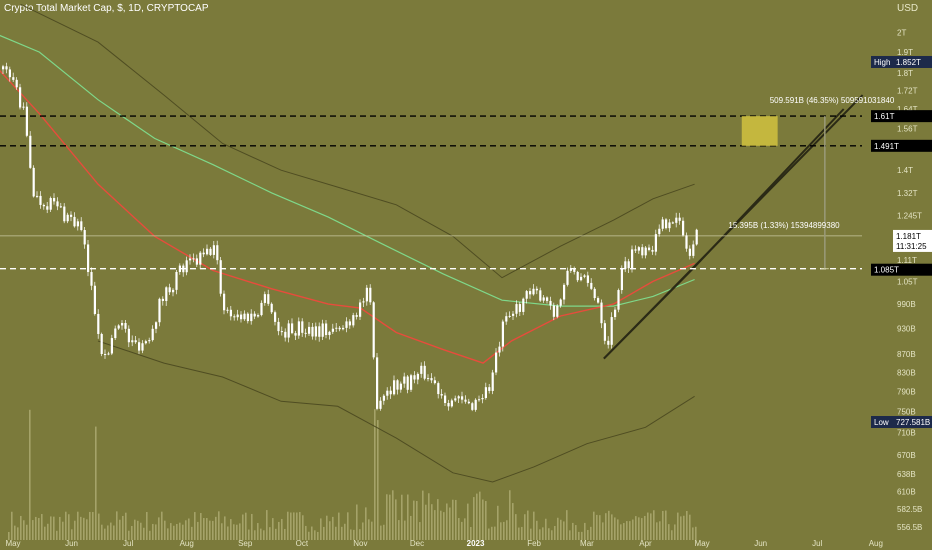  I want to click on y-tick-label: 1.8T, so click(905, 73).